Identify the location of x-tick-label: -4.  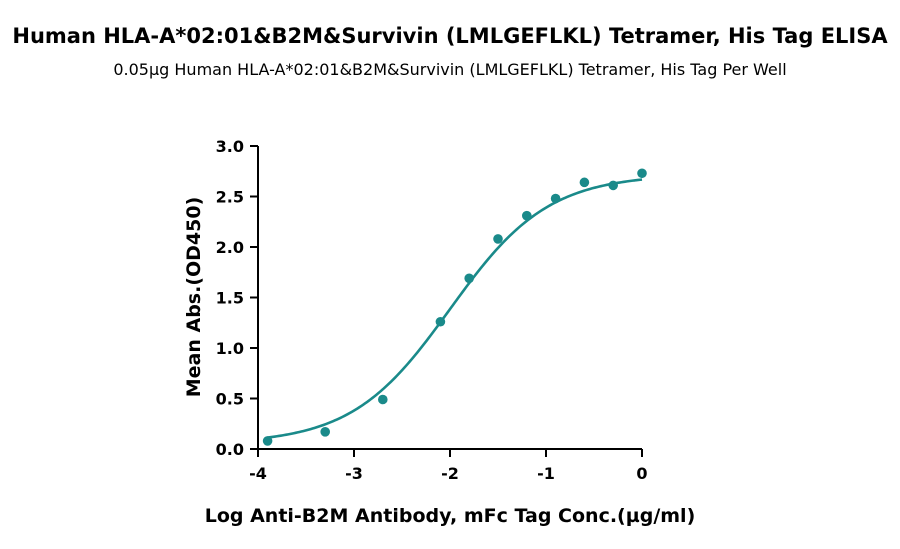
(258, 473).